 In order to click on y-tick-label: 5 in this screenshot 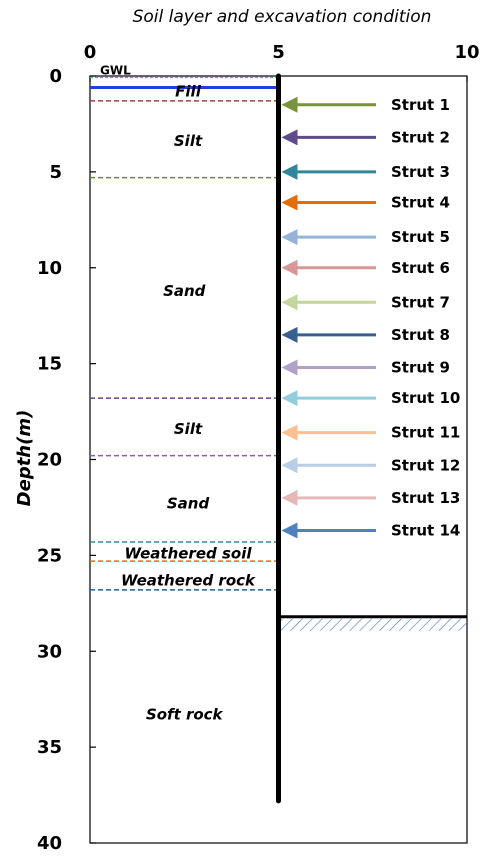, I will do `click(55, 172)`.